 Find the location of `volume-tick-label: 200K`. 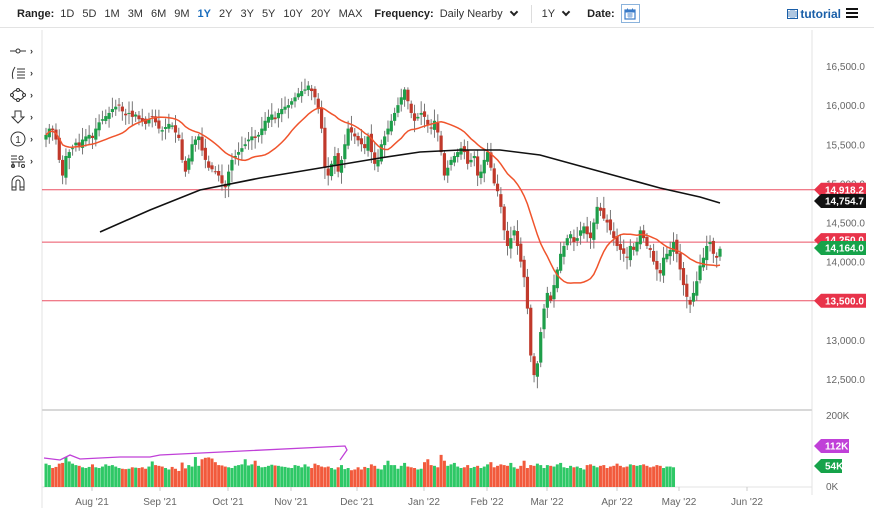

volume-tick-label: 200K is located at coordinates (838, 416).